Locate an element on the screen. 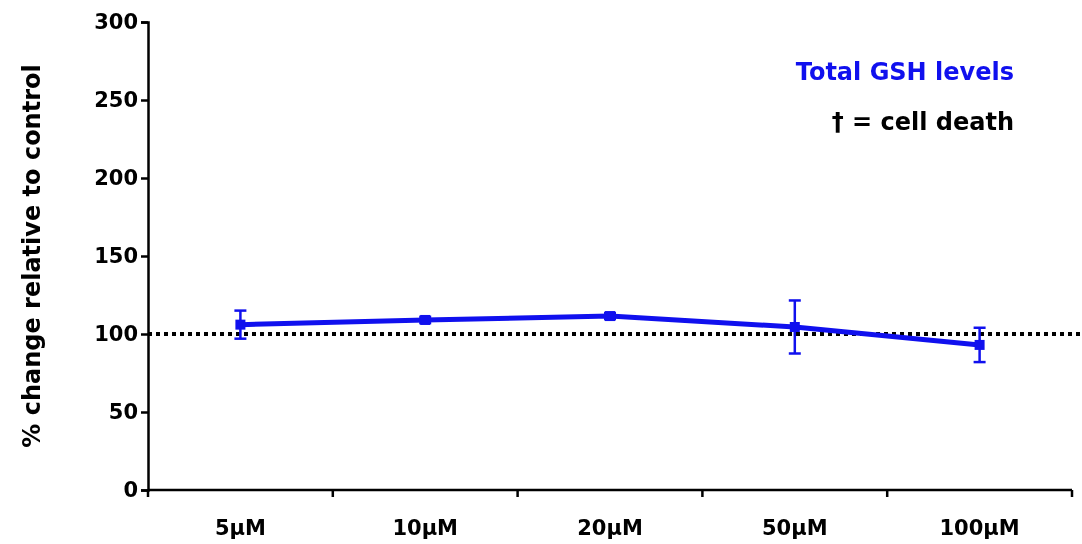 The image size is (1082, 544). y-tick-label: 100 is located at coordinates (116, 334).